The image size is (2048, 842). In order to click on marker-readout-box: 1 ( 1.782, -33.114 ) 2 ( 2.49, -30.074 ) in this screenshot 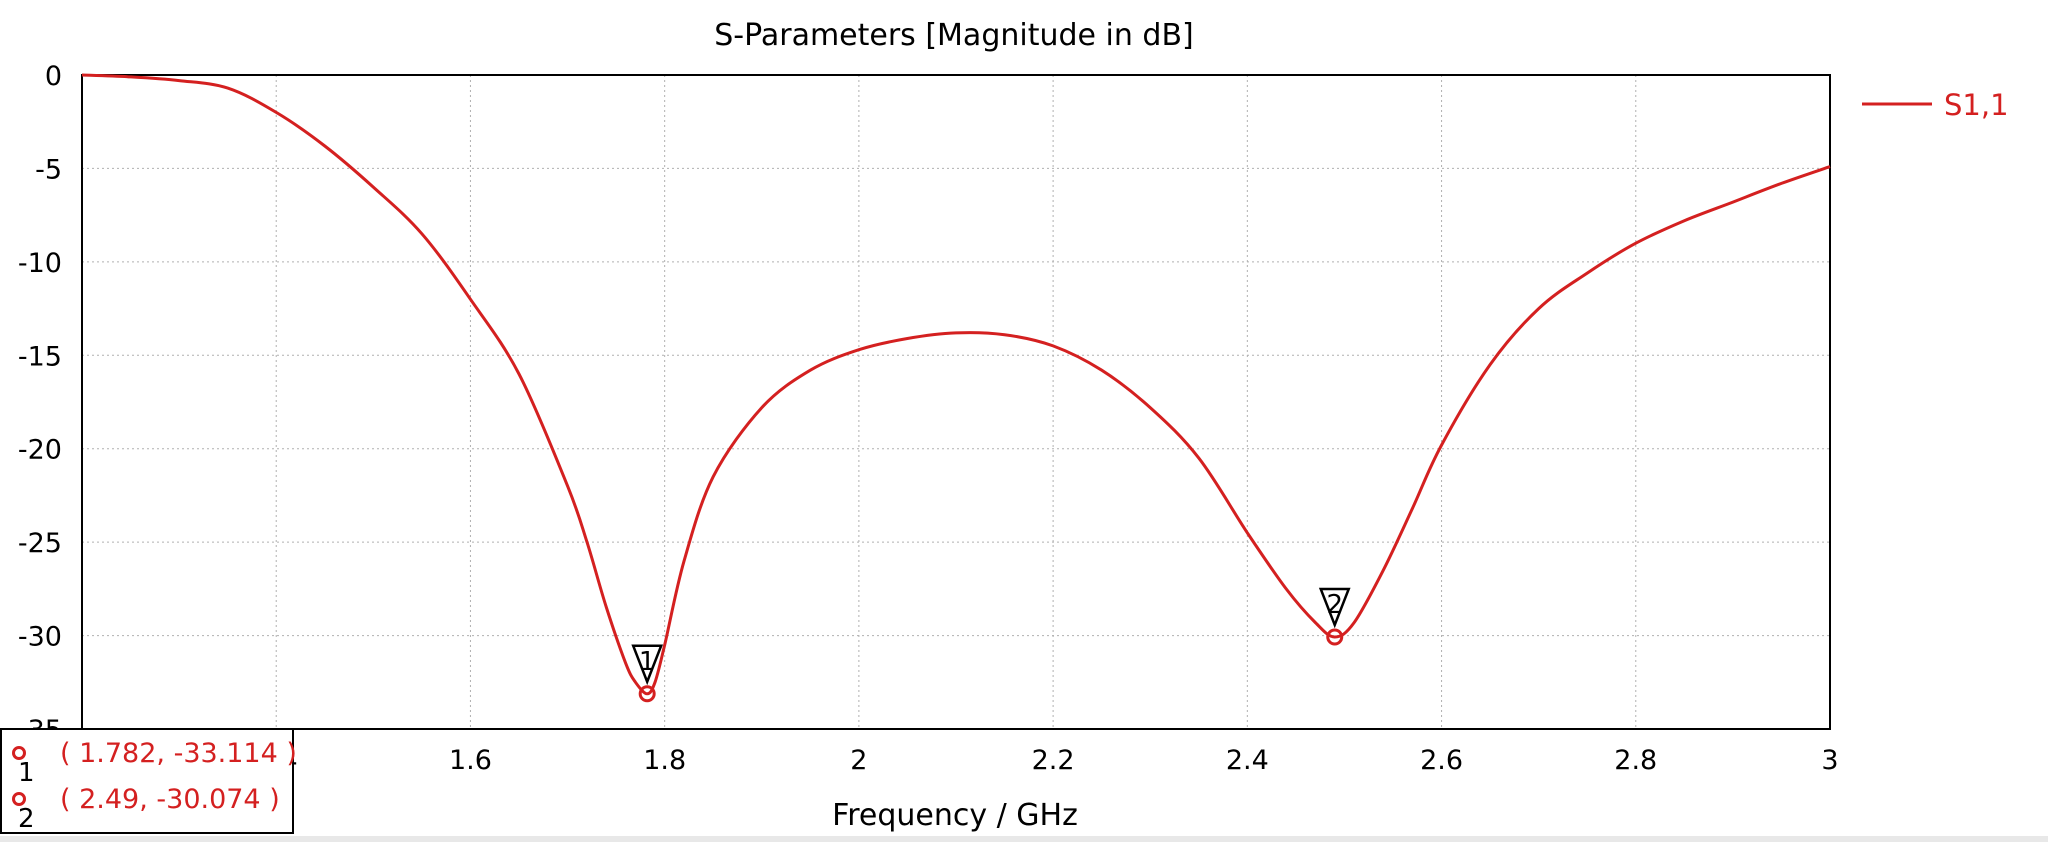, I will do `click(148, 781)`.